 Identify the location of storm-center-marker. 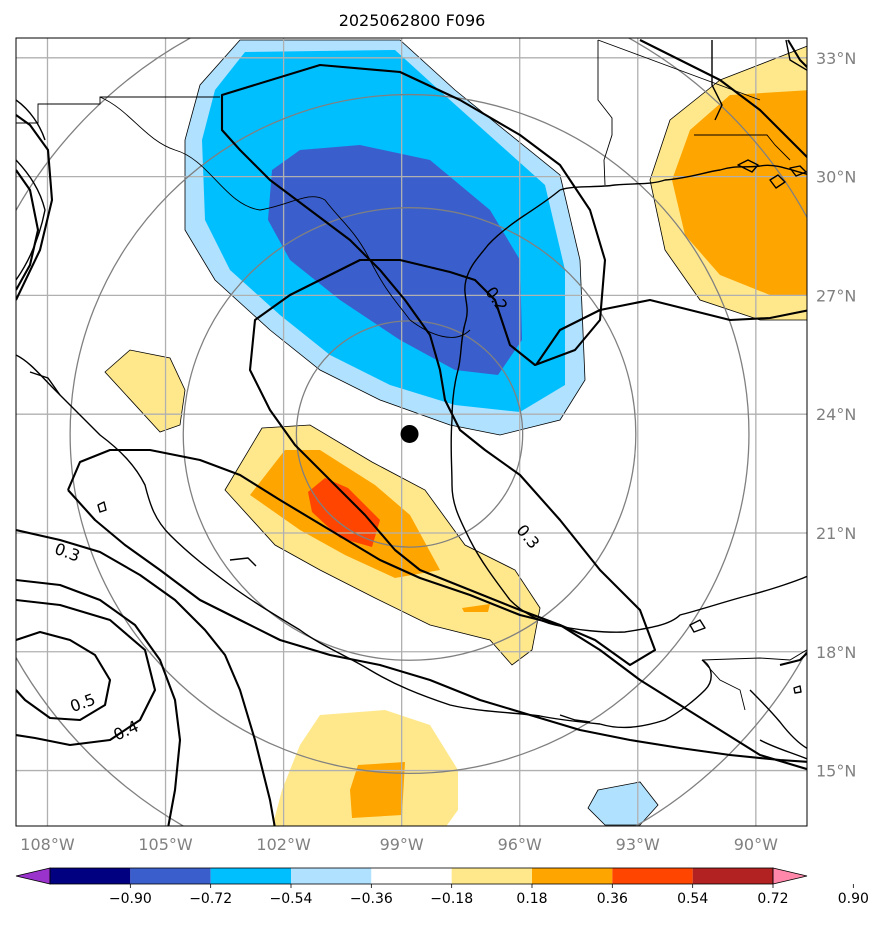
(409, 433).